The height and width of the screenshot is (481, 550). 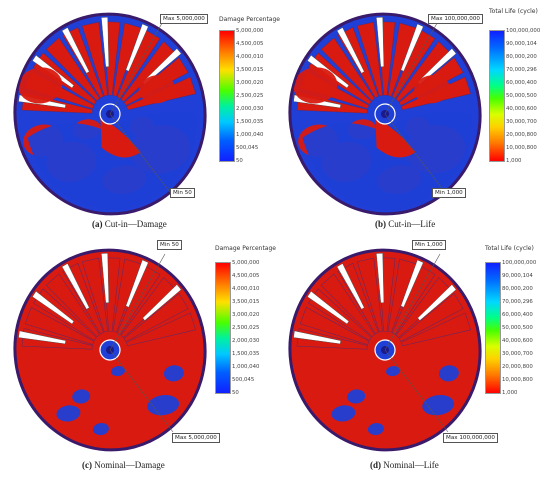 What do you see at coordinates (250, 70) in the screenshot?
I see `tick-label: 3,500,015` at bounding box center [250, 70].